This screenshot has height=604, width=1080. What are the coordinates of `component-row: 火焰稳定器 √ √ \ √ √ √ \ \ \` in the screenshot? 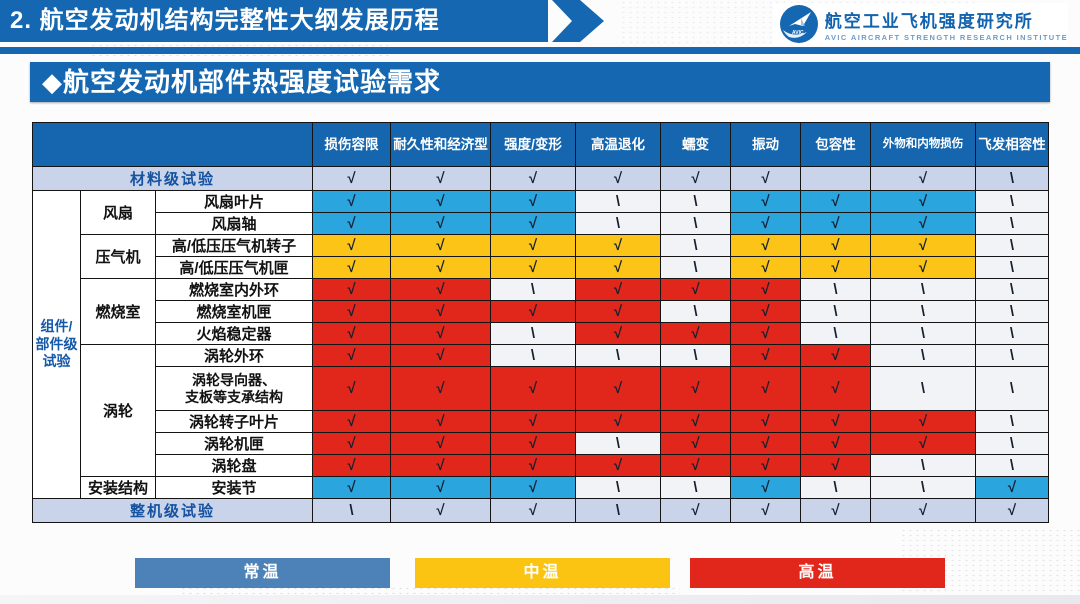 It's located at (541, 333).